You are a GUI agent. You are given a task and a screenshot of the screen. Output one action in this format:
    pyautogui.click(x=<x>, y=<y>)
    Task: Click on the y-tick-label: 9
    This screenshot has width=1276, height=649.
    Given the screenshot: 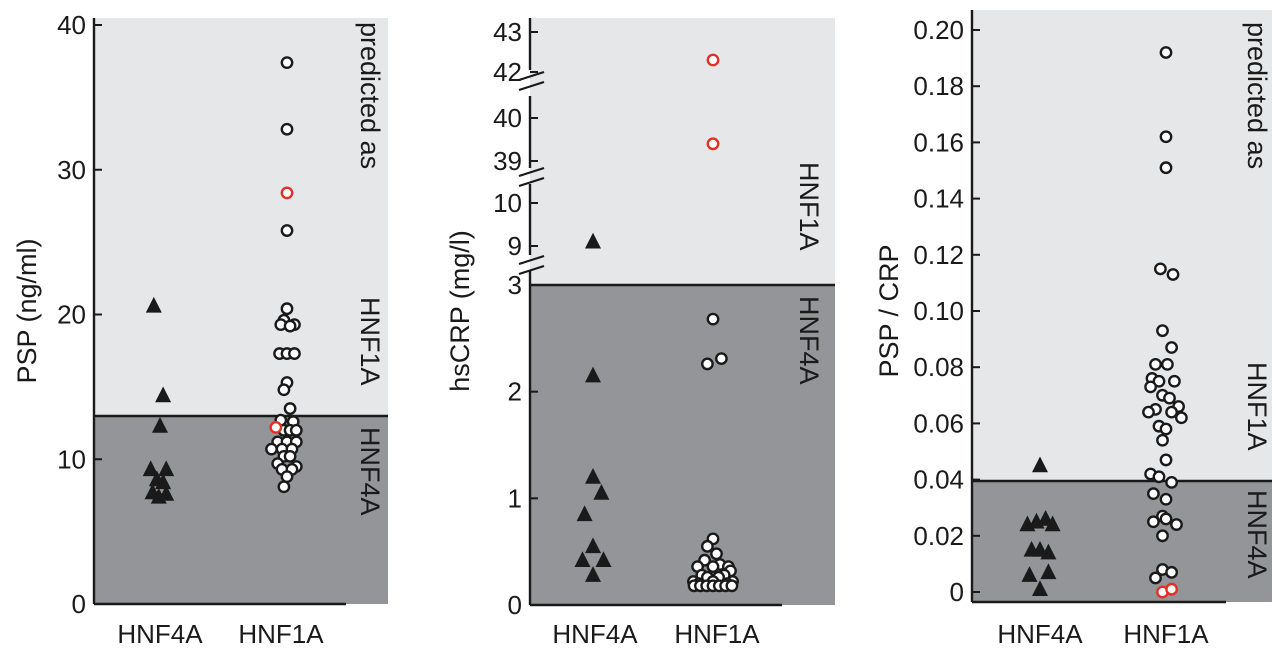 What is the action you would take?
    pyautogui.click(x=515, y=246)
    